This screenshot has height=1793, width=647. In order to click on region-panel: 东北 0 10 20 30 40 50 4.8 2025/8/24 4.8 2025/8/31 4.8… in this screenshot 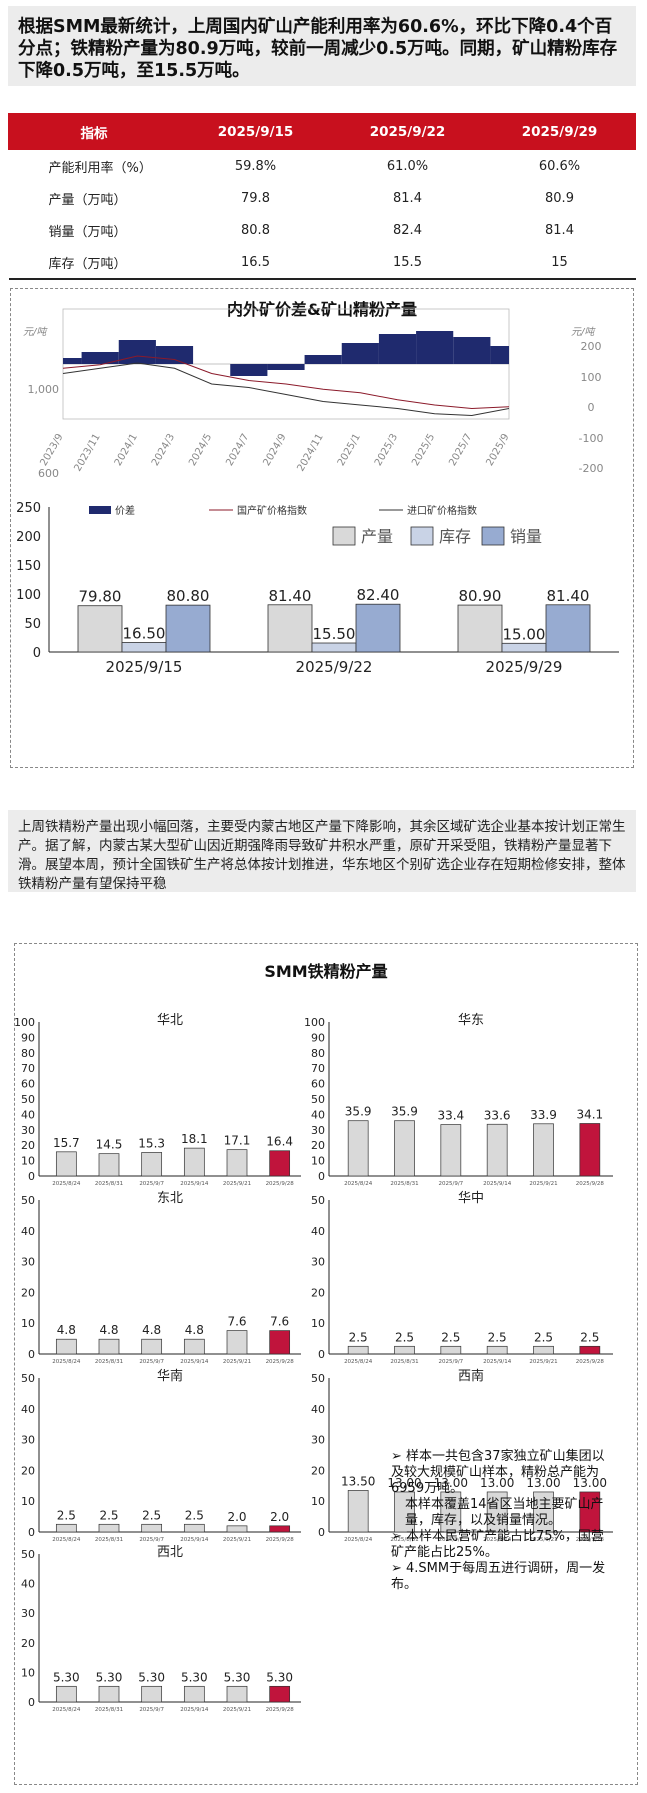, I will do `click(161, 1278)`.